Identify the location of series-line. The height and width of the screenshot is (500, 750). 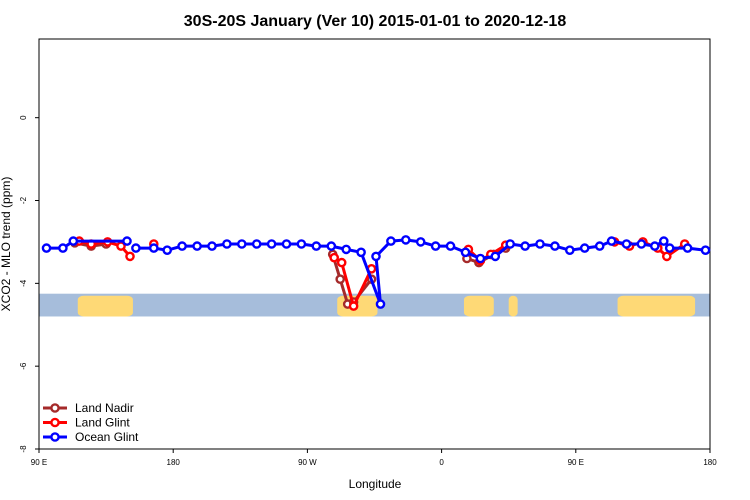
(86, 244).